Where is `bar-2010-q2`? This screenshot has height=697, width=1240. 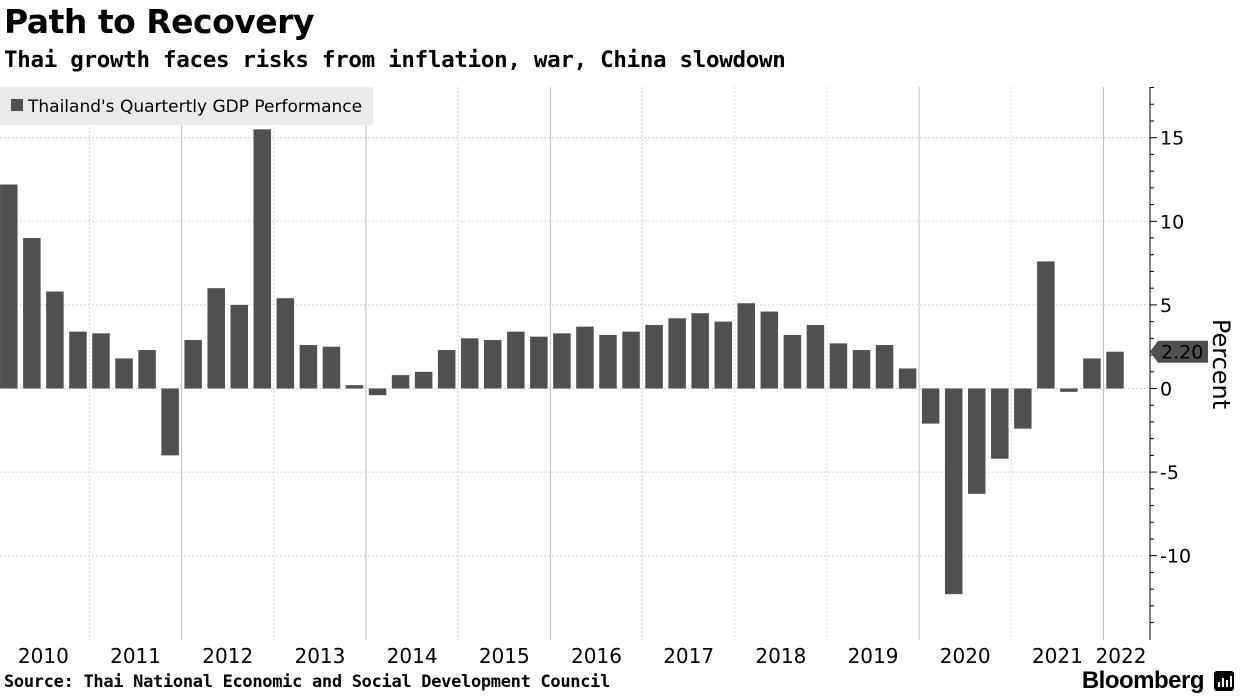
bar-2010-q2 is located at coordinates (32, 313).